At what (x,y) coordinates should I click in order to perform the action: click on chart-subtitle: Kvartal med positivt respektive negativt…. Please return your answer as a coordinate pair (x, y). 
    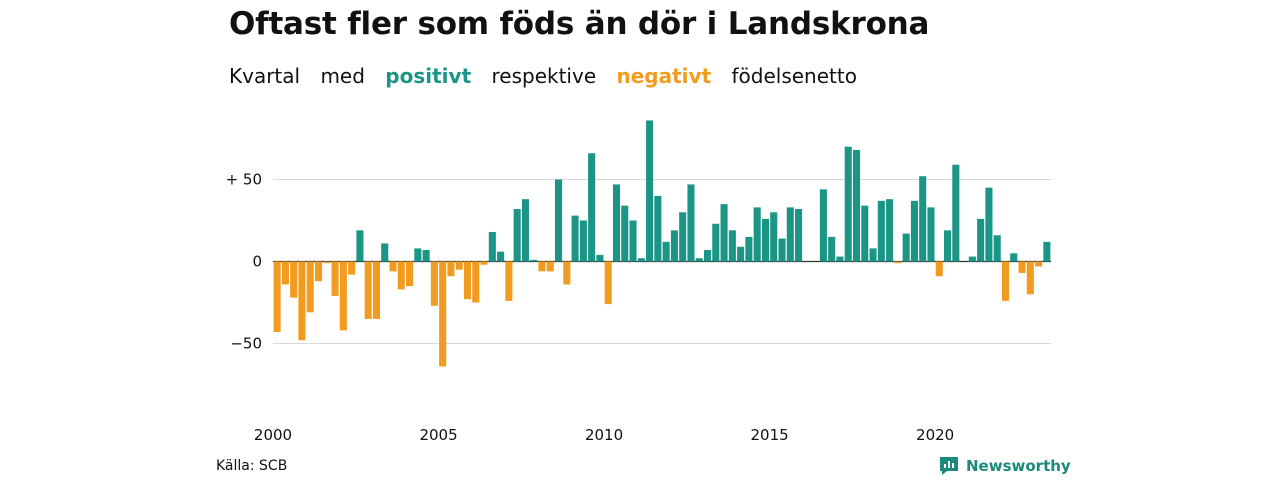
    Looking at the image, I should click on (550, 76).